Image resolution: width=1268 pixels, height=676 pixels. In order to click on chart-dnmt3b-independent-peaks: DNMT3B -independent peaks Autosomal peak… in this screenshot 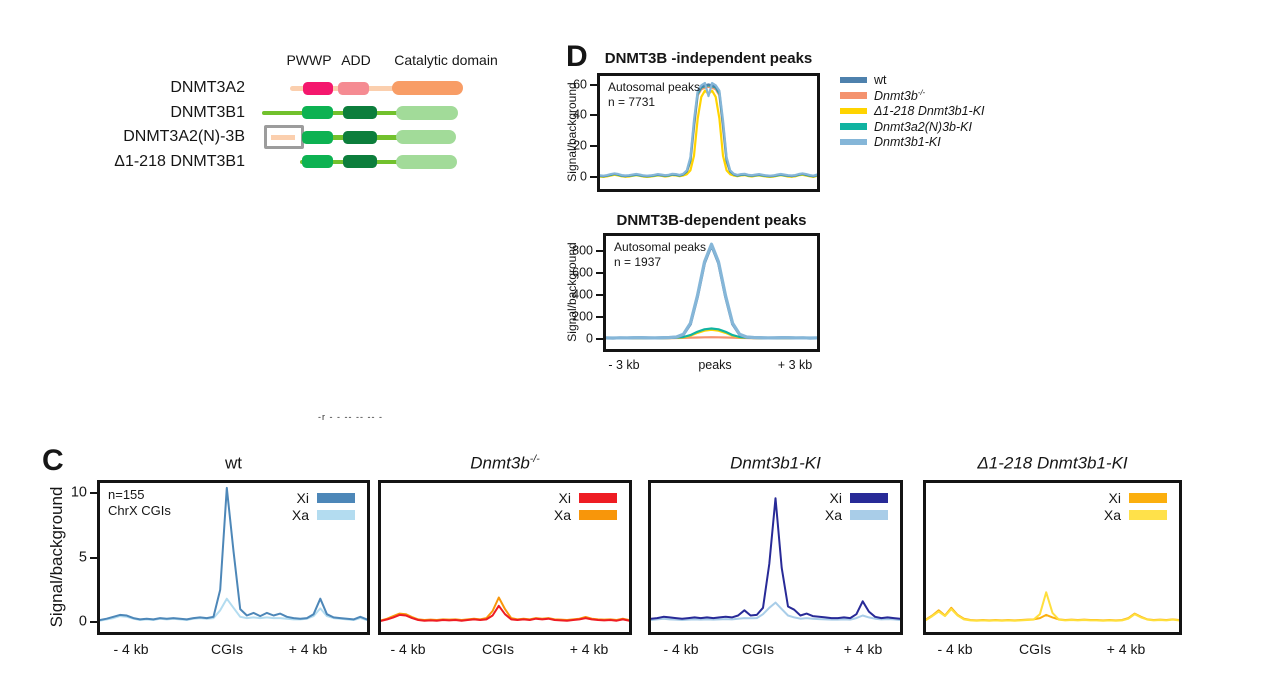, I will do `click(696, 130)`.